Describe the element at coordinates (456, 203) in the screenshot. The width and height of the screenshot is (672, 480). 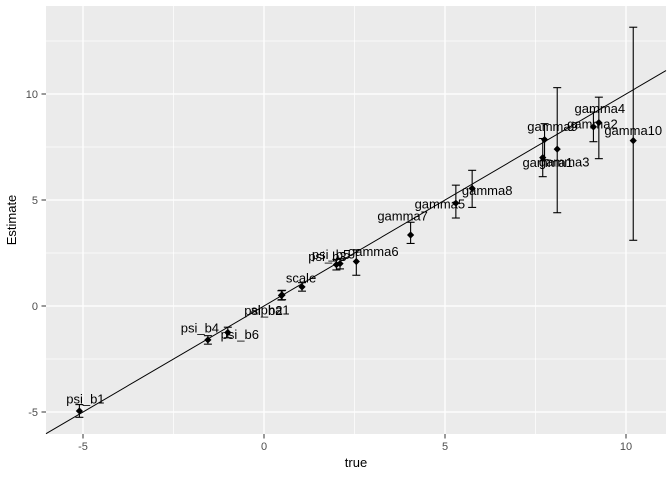
I see `point-gamma5` at that location.